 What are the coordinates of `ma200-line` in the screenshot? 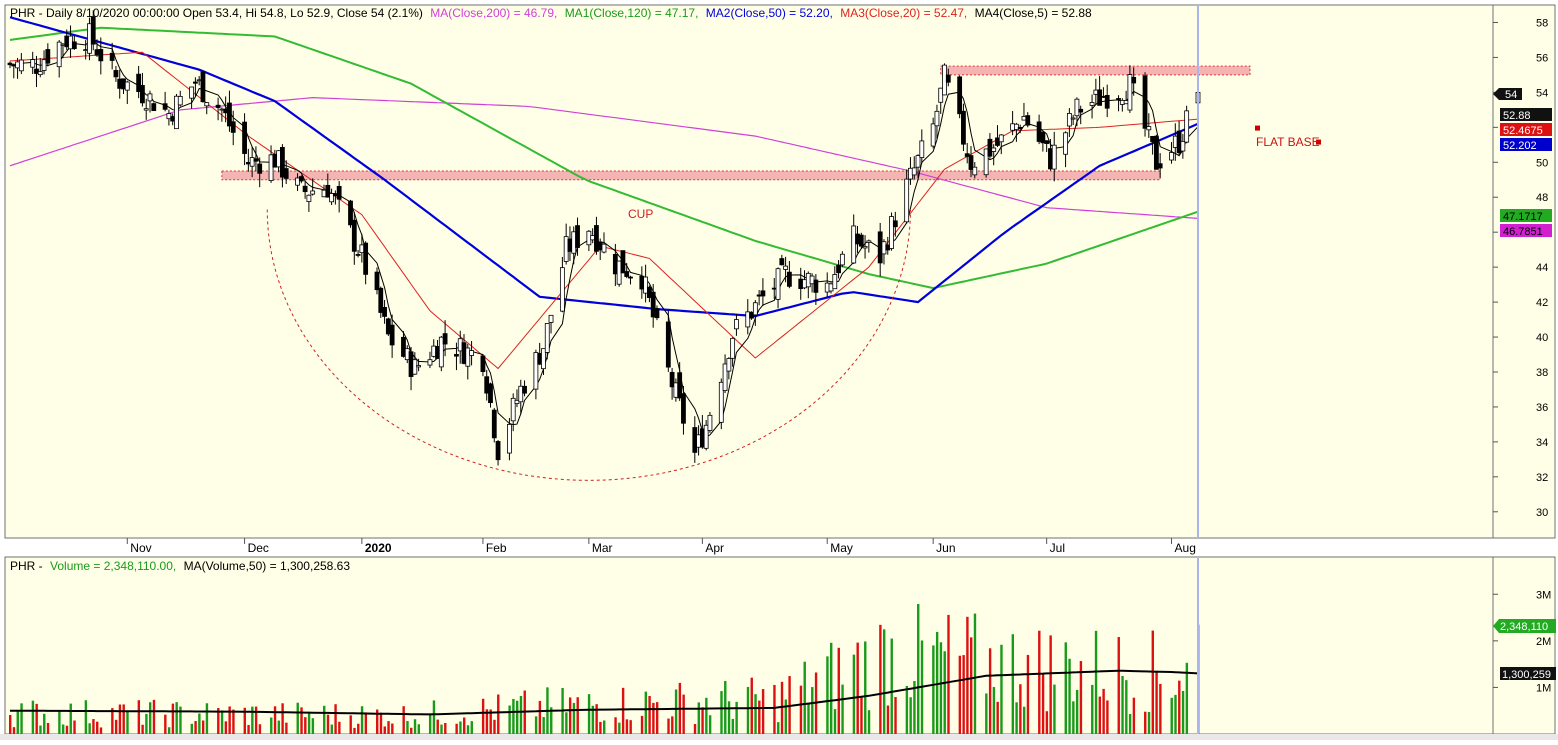 It's located at (604, 157).